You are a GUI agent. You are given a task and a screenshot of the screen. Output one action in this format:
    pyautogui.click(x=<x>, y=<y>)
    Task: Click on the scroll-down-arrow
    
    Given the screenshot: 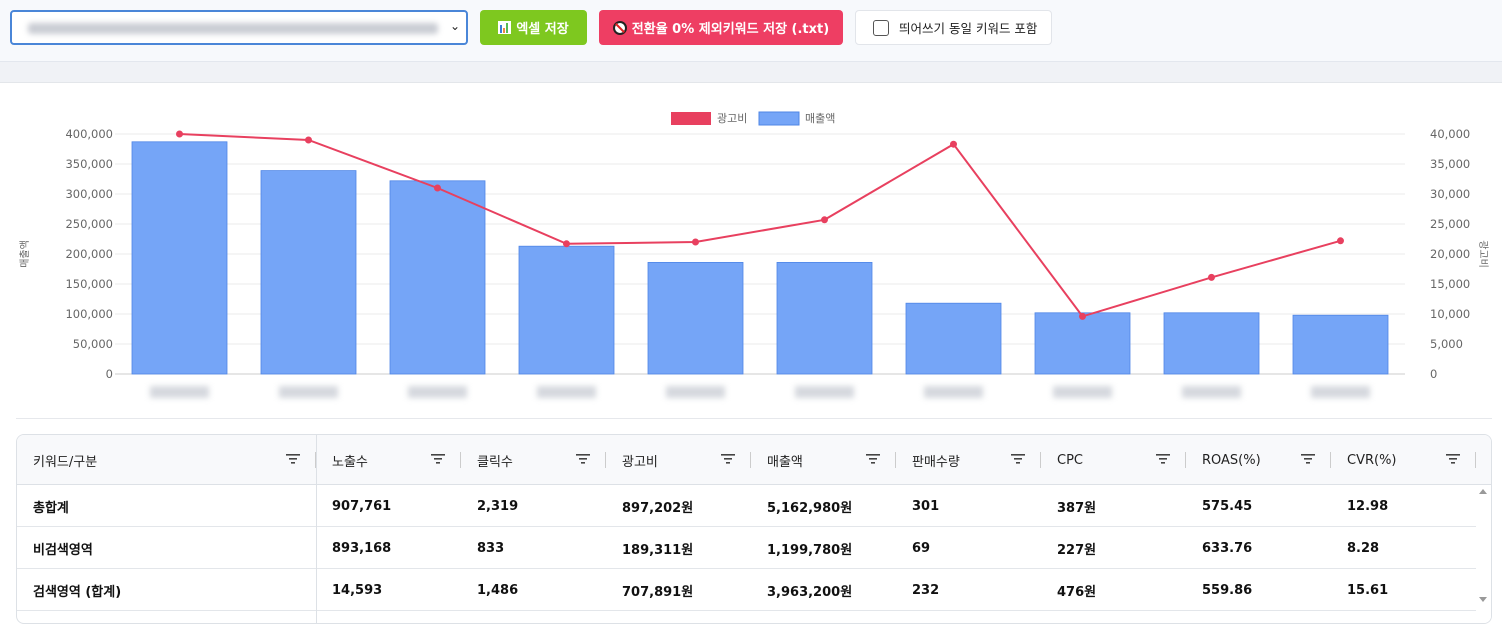 What is the action you would take?
    pyautogui.click(x=1483, y=599)
    